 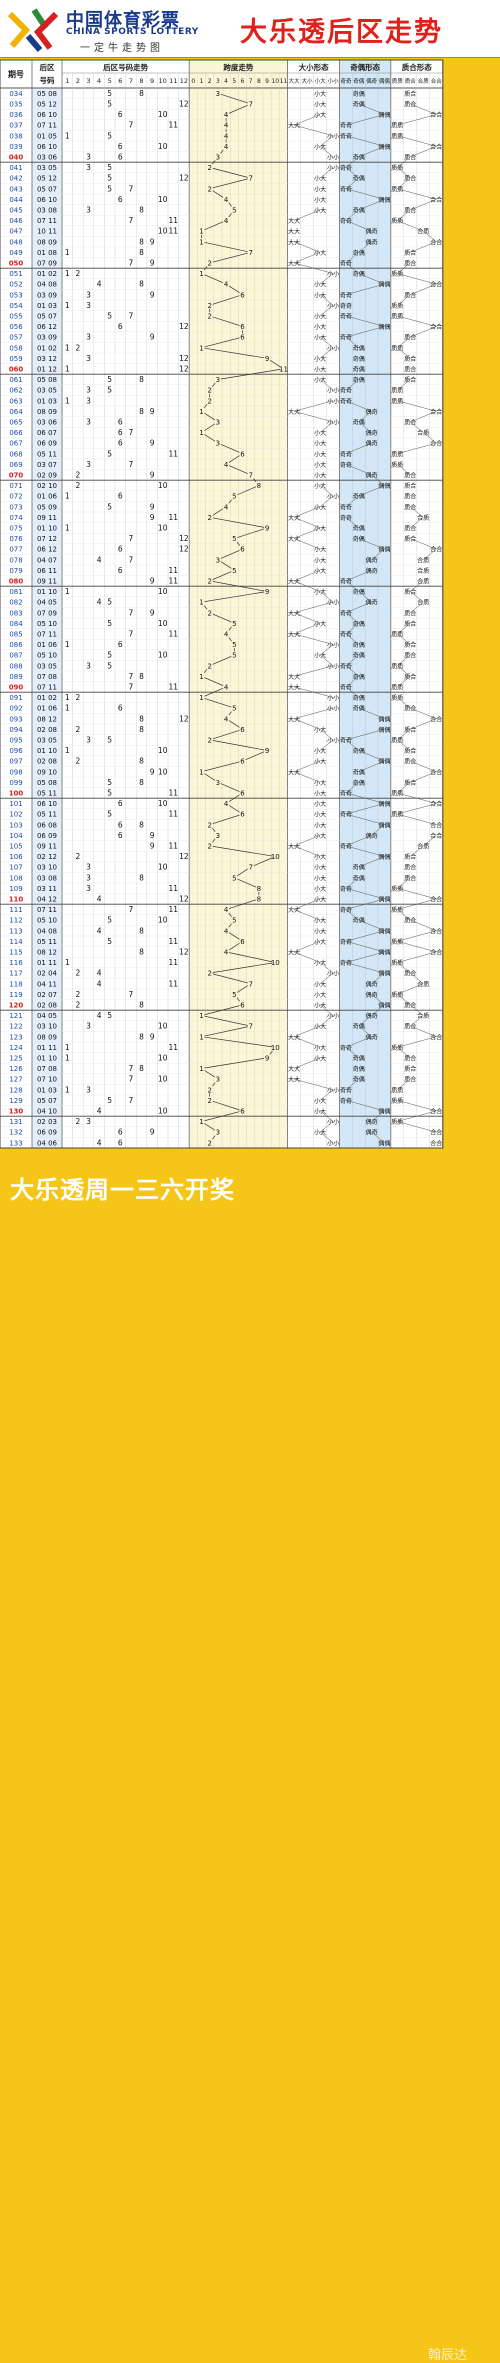 What do you see at coordinates (16, 963) in the screenshot?
I see `issue-number: 116` at bounding box center [16, 963].